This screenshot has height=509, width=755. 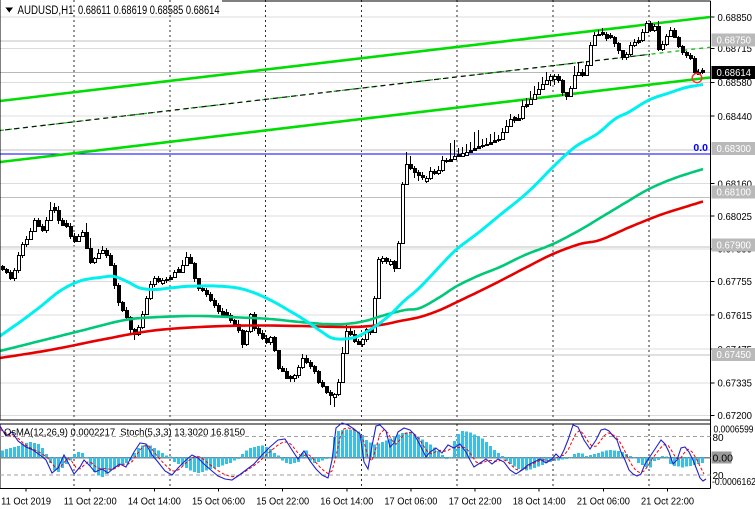 What do you see at coordinates (734, 149) in the screenshot?
I see `svg-text: 0.68300` at bounding box center [734, 149].